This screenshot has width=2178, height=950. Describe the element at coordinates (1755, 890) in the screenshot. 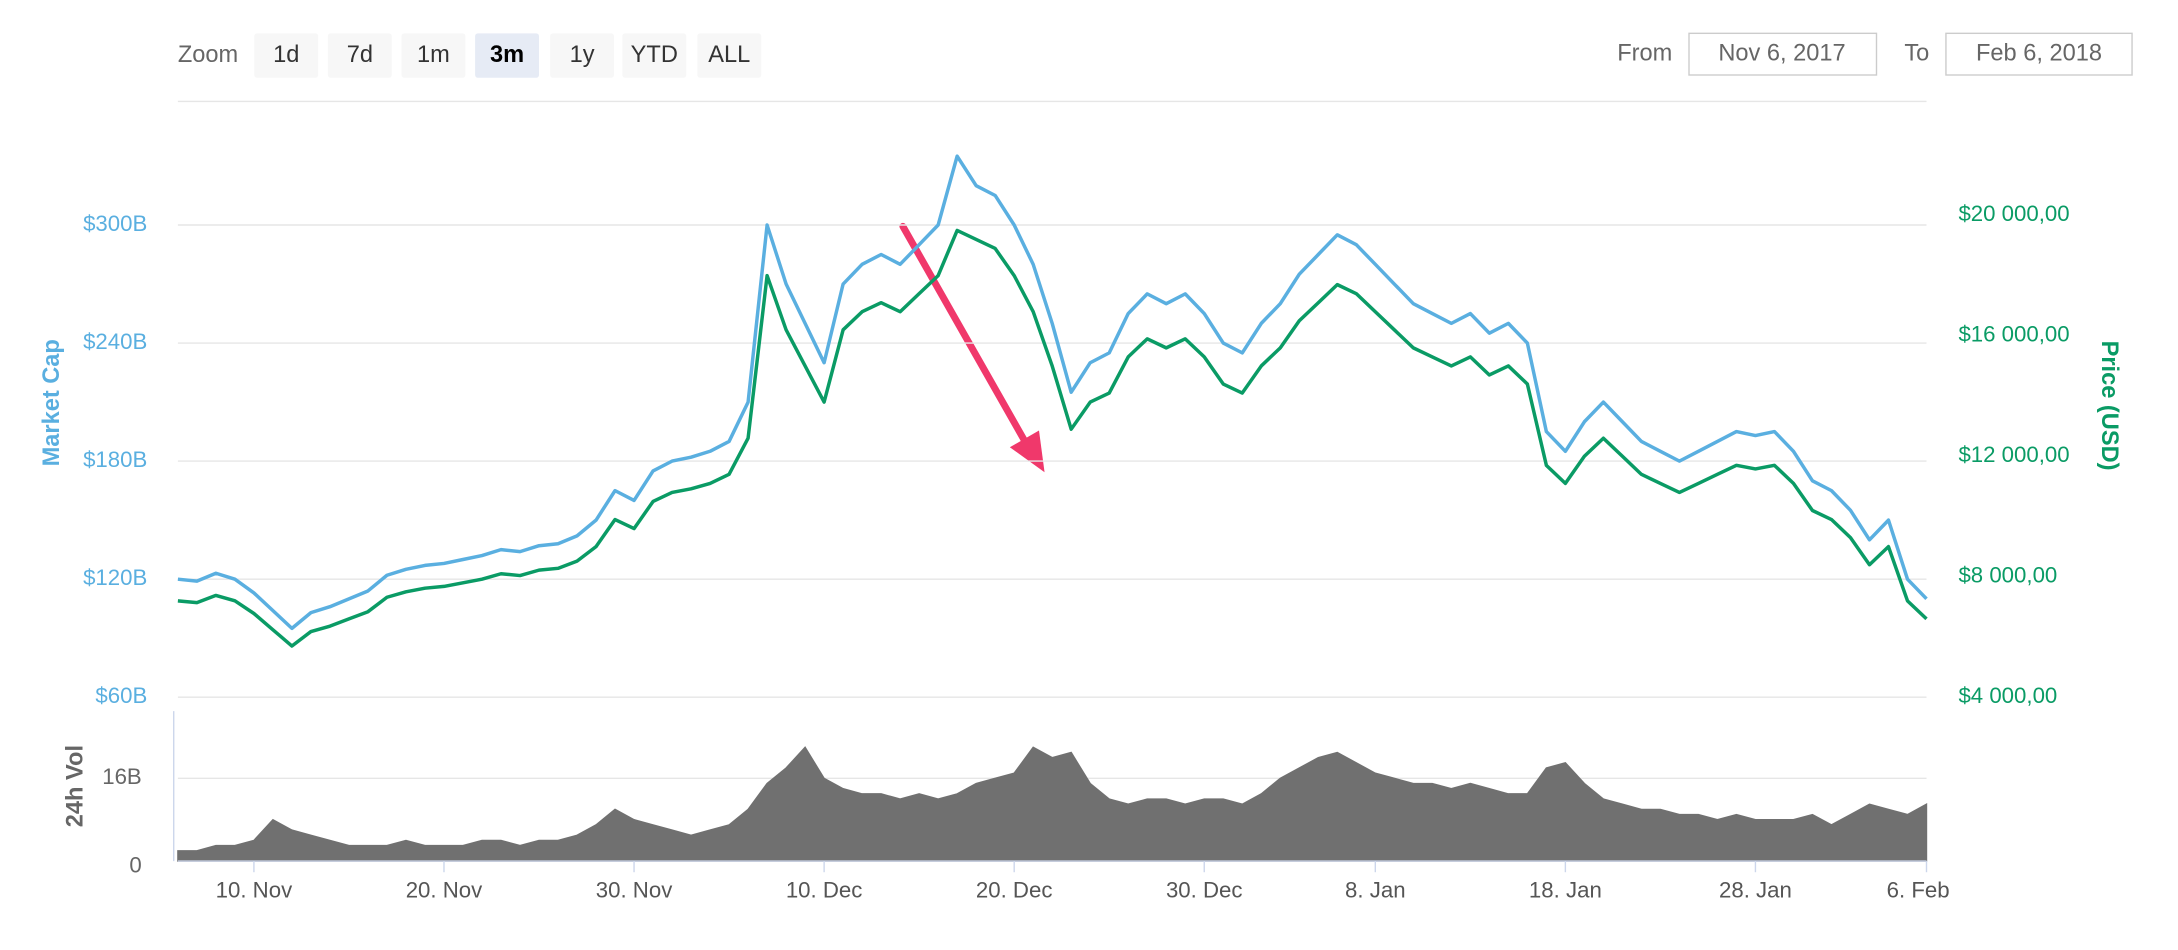

I see `x-tick-label: 28. Jan` at that location.